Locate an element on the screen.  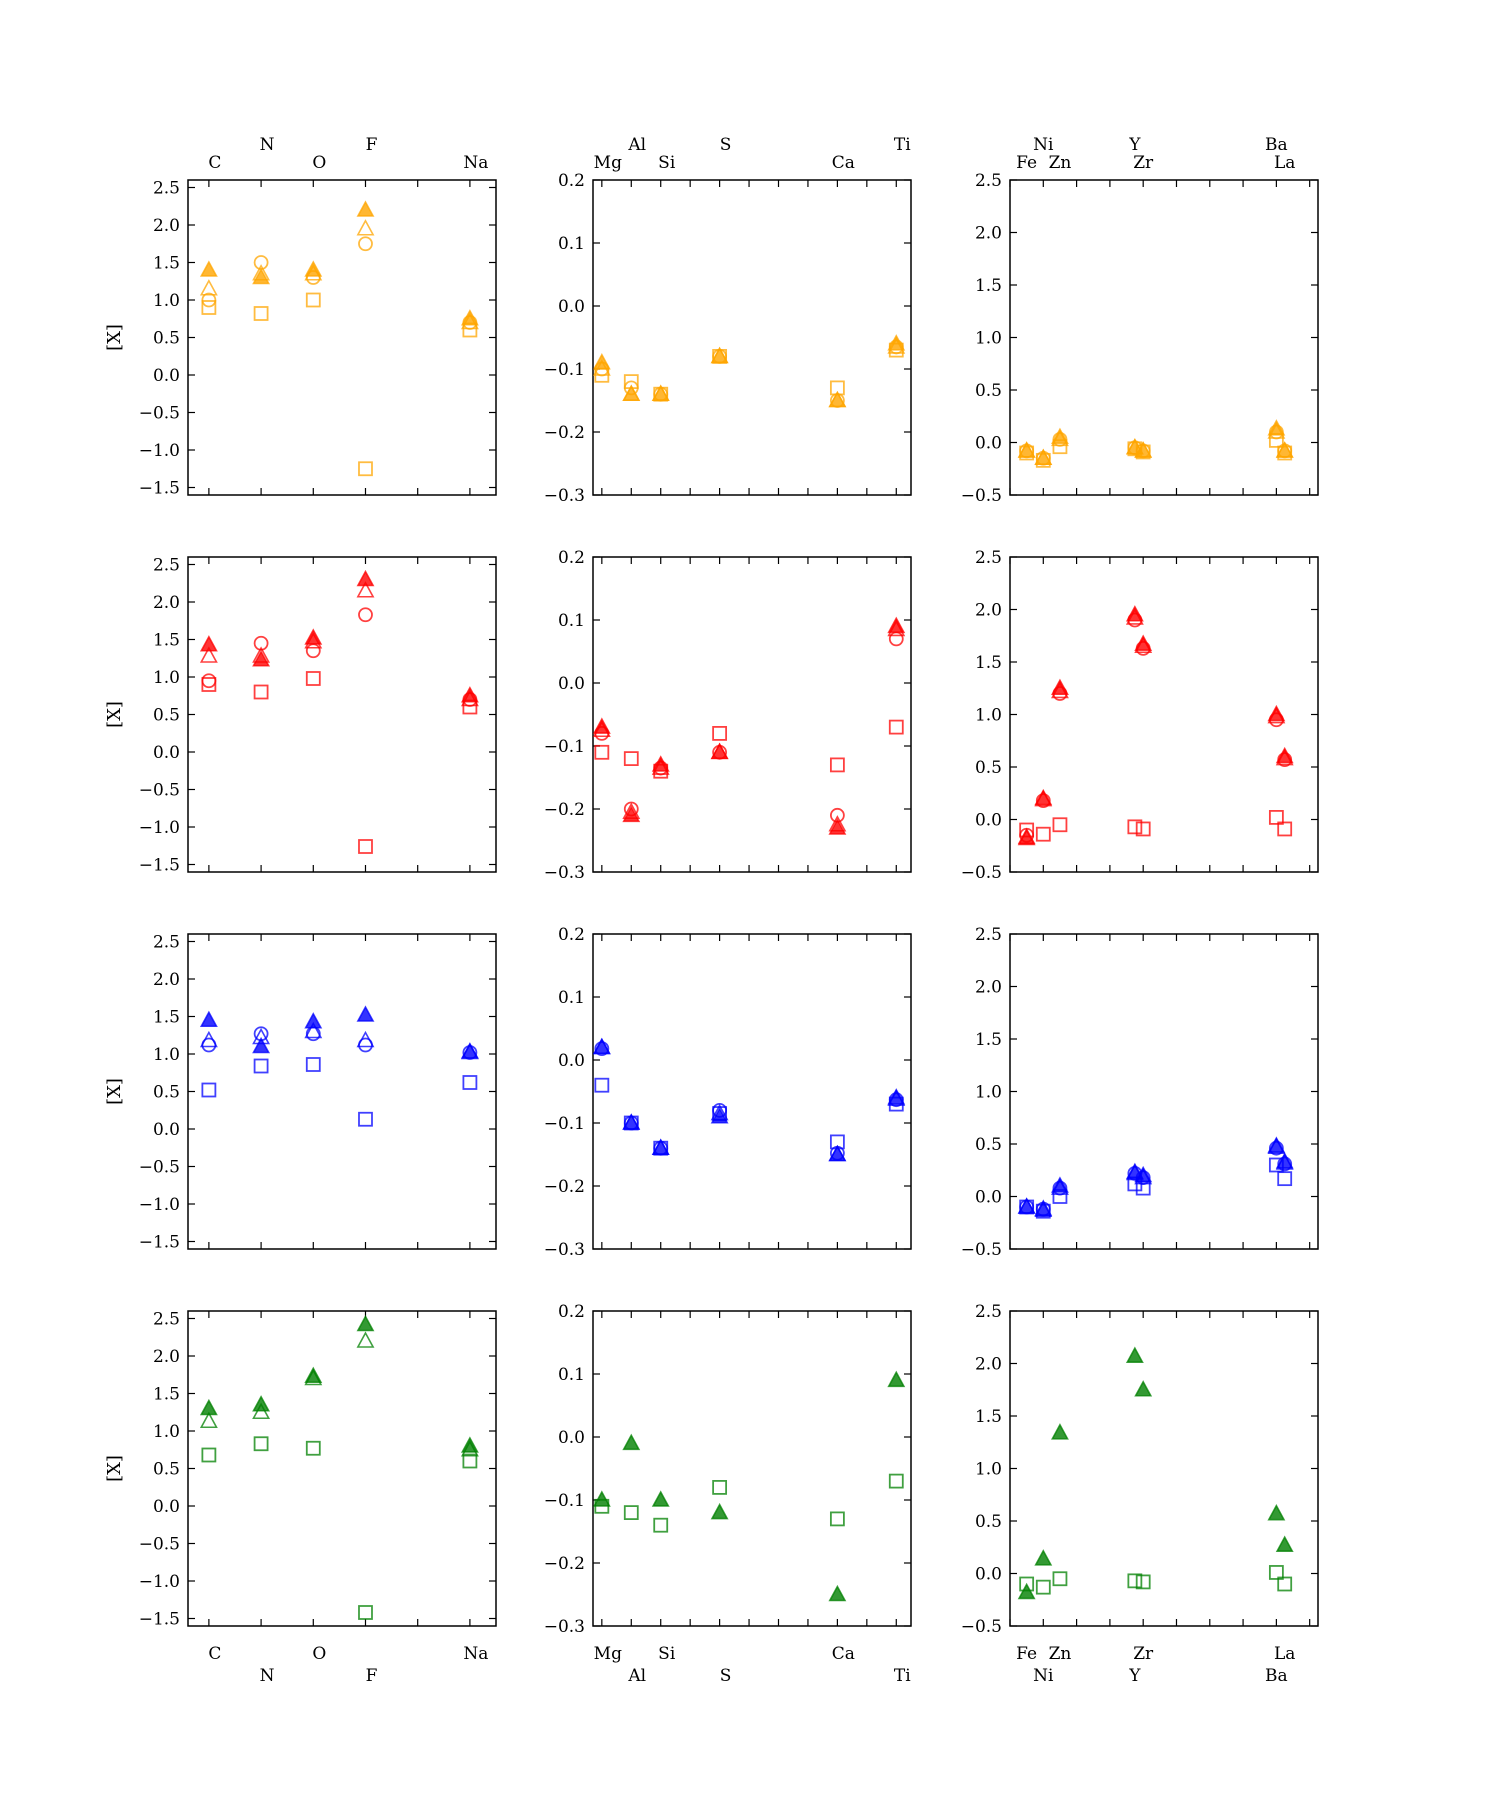
element-label-top: Y is located at coordinates (1134, 145).